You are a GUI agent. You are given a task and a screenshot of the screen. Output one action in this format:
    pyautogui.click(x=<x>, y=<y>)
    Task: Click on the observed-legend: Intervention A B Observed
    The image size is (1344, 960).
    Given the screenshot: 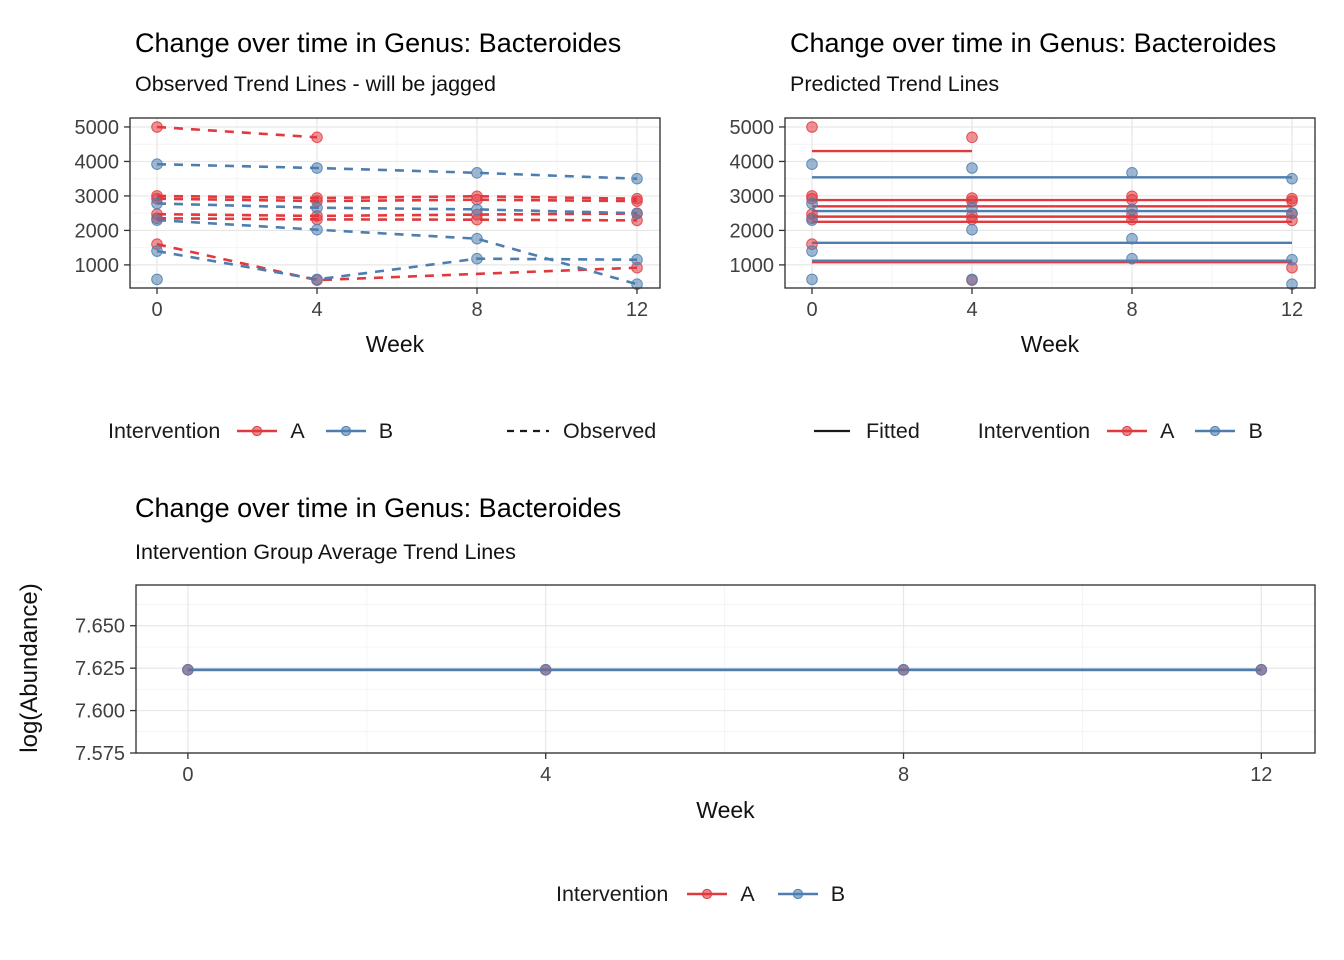 What is the action you would take?
    pyautogui.click(x=390, y=431)
    